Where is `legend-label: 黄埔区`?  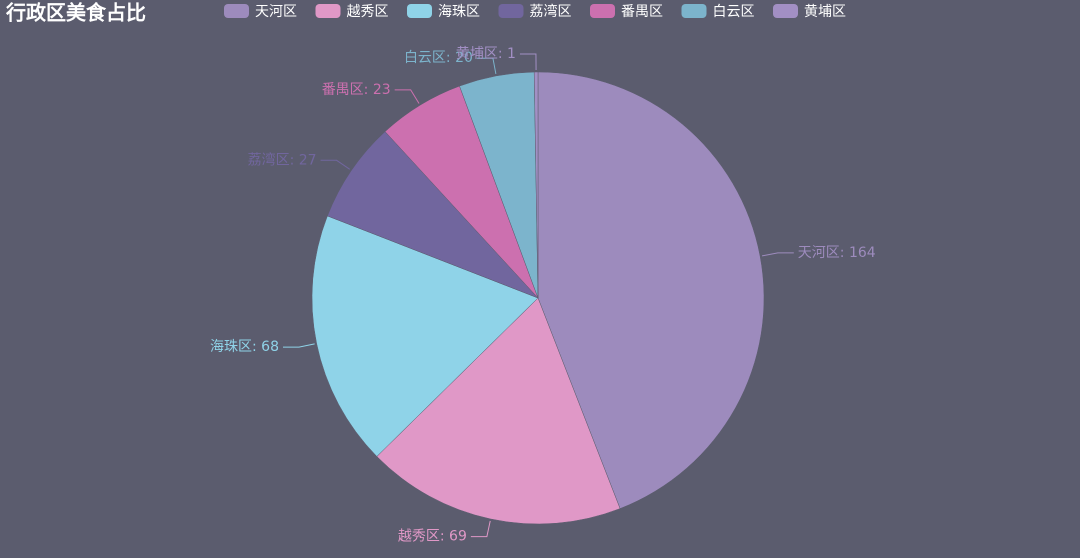
legend-label: 黄埔区 is located at coordinates (825, 11).